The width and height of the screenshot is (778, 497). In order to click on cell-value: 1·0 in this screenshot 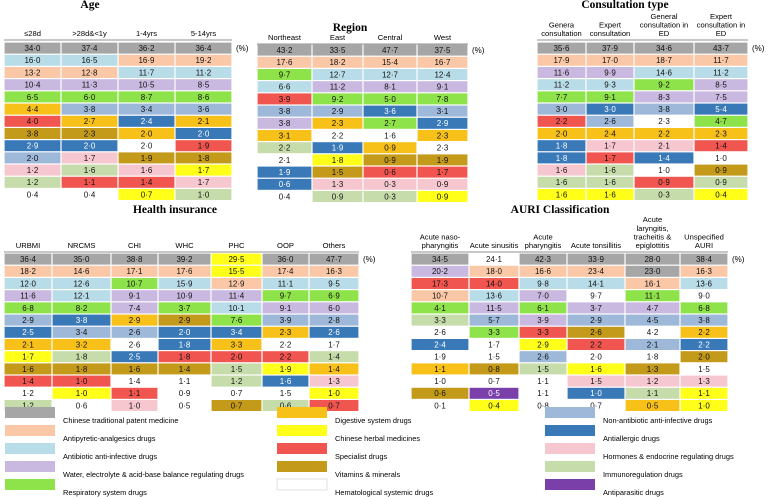, I will do `click(704, 405)`.